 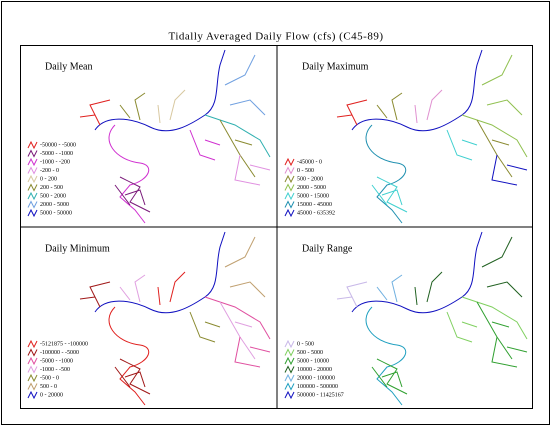 I want to click on legend-label: -500 - 0, so click(x=49, y=378).